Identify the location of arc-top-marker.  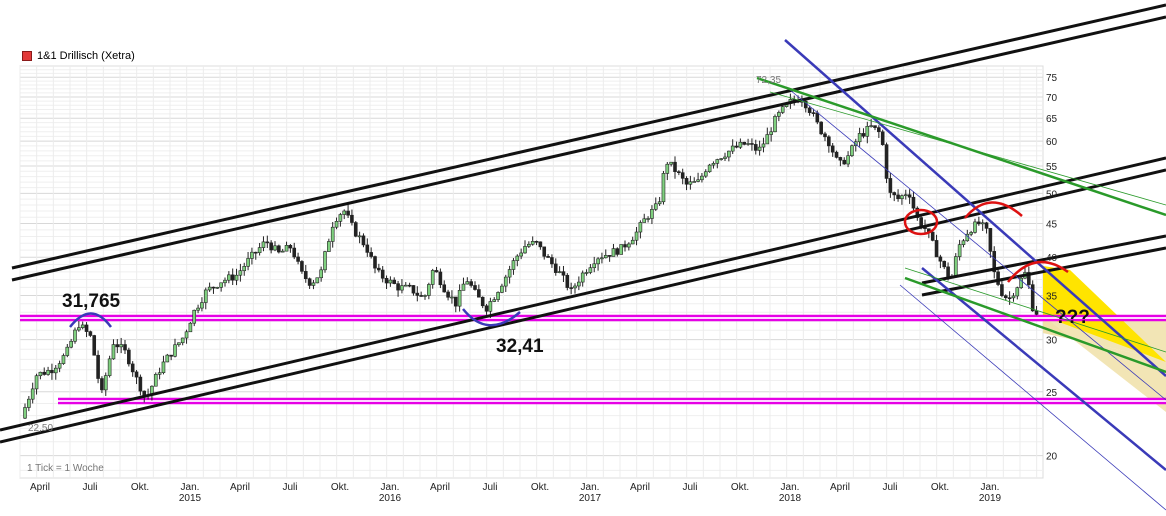
(91, 320).